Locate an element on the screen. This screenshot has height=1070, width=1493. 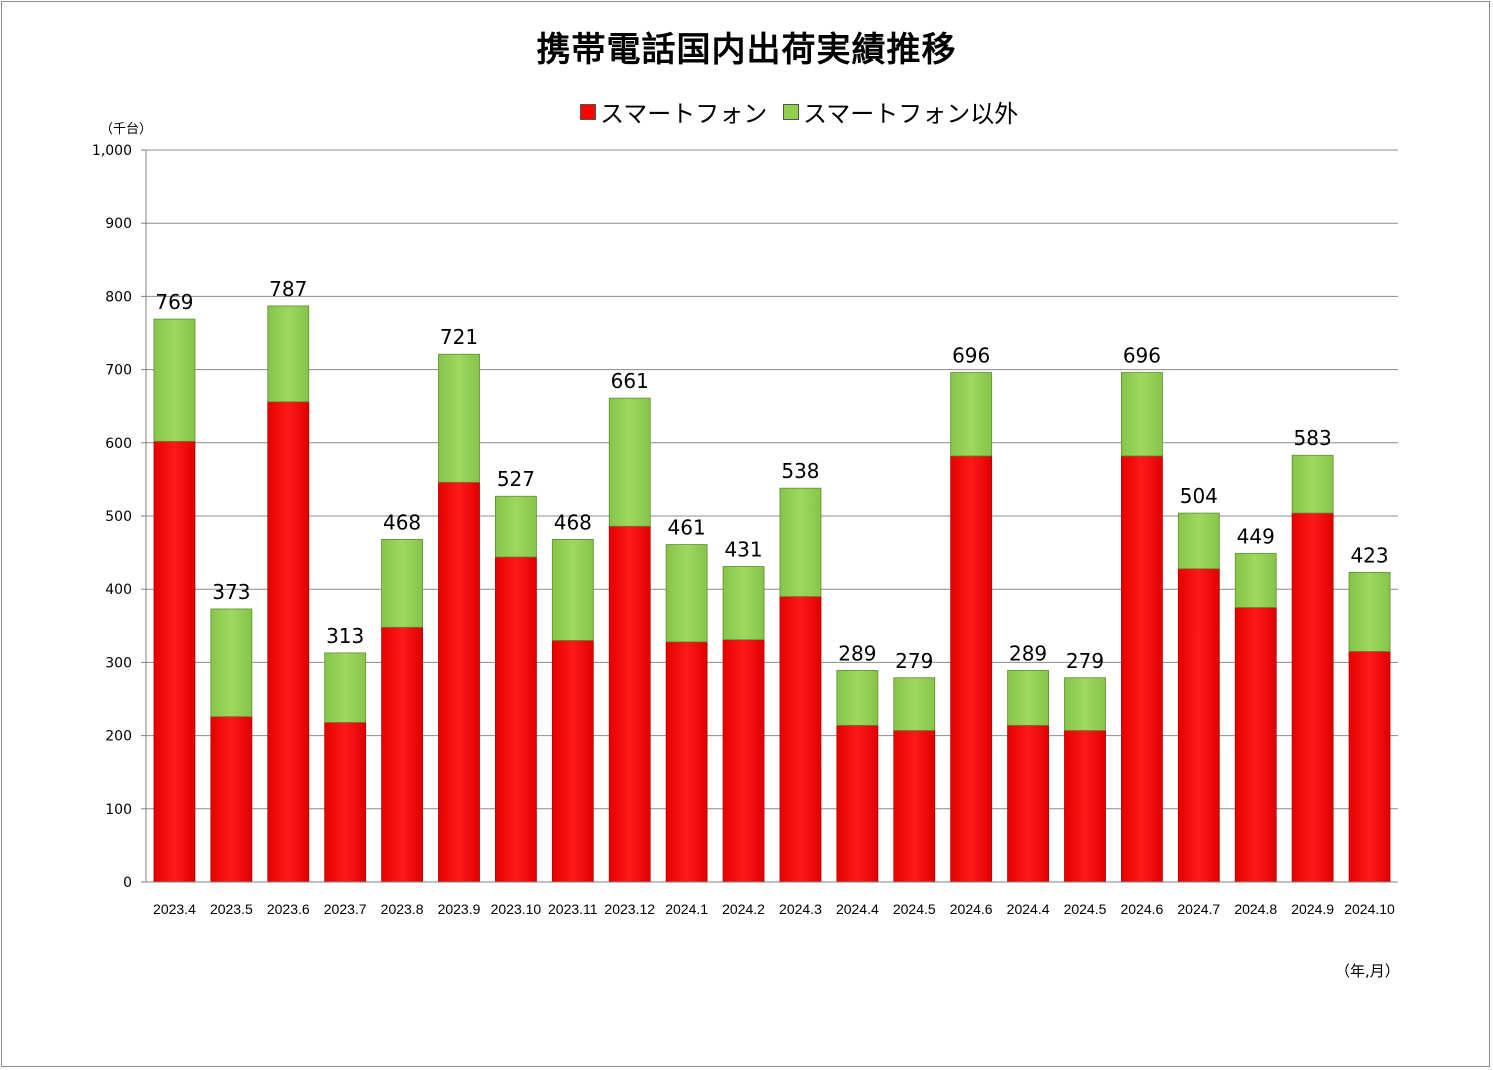
legend-label-smartphone: スマートフォン is located at coordinates (684, 114).